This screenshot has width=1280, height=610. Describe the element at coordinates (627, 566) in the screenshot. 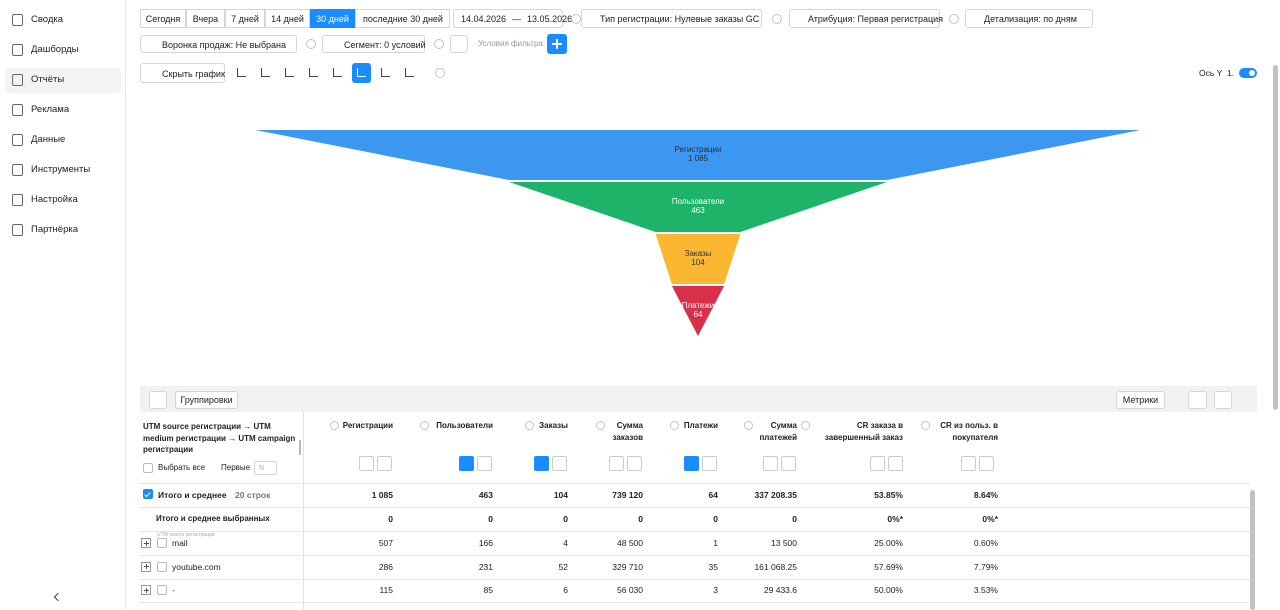

I see `table-cell: 329 710` at that location.